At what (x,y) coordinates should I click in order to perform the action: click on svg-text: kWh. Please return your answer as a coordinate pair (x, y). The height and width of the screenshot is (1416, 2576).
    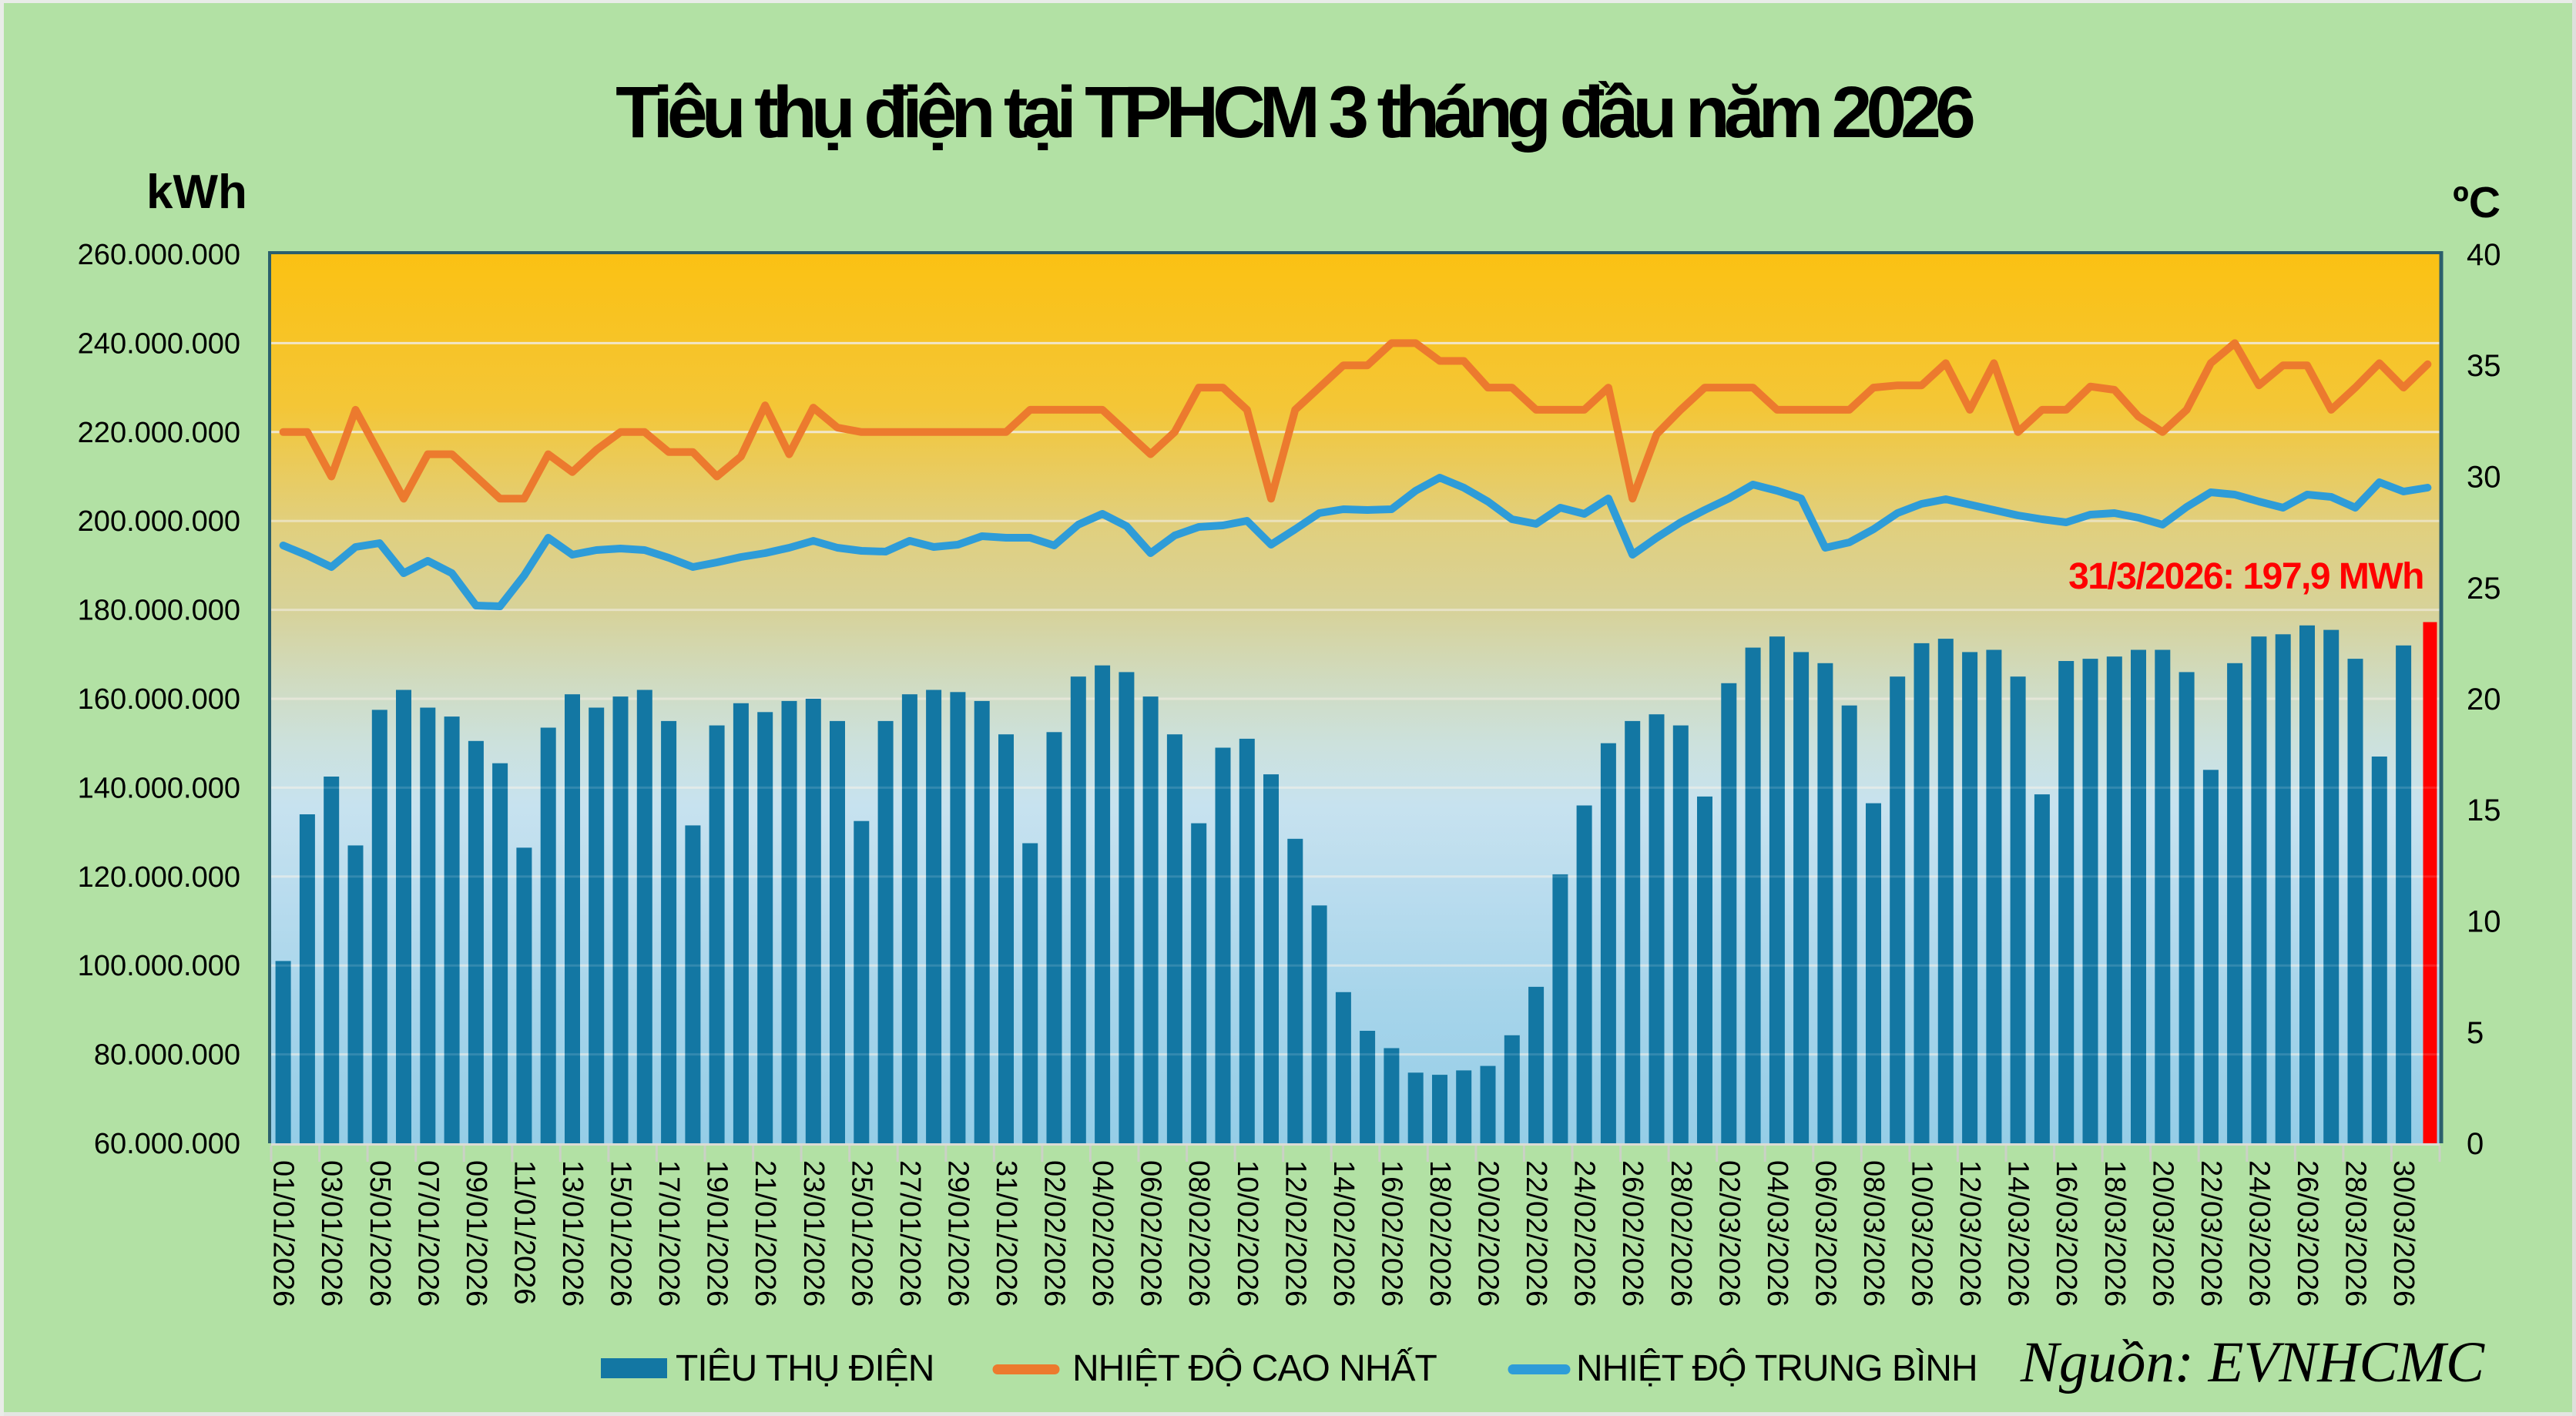
    Looking at the image, I should click on (196, 192).